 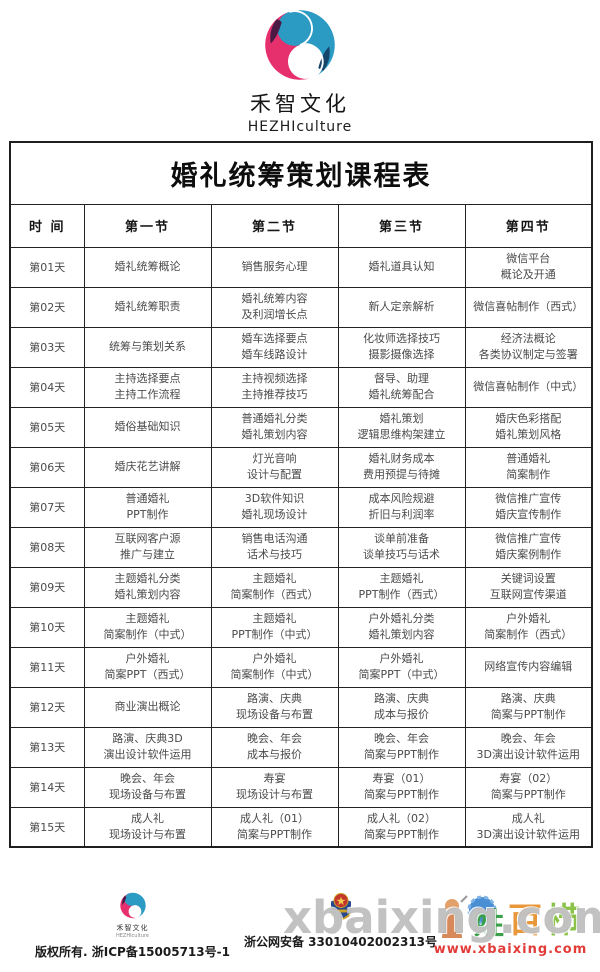 What do you see at coordinates (528, 587) in the screenshot?
I see `course-cell: 关键词设置 互联网宣传渠道` at bounding box center [528, 587].